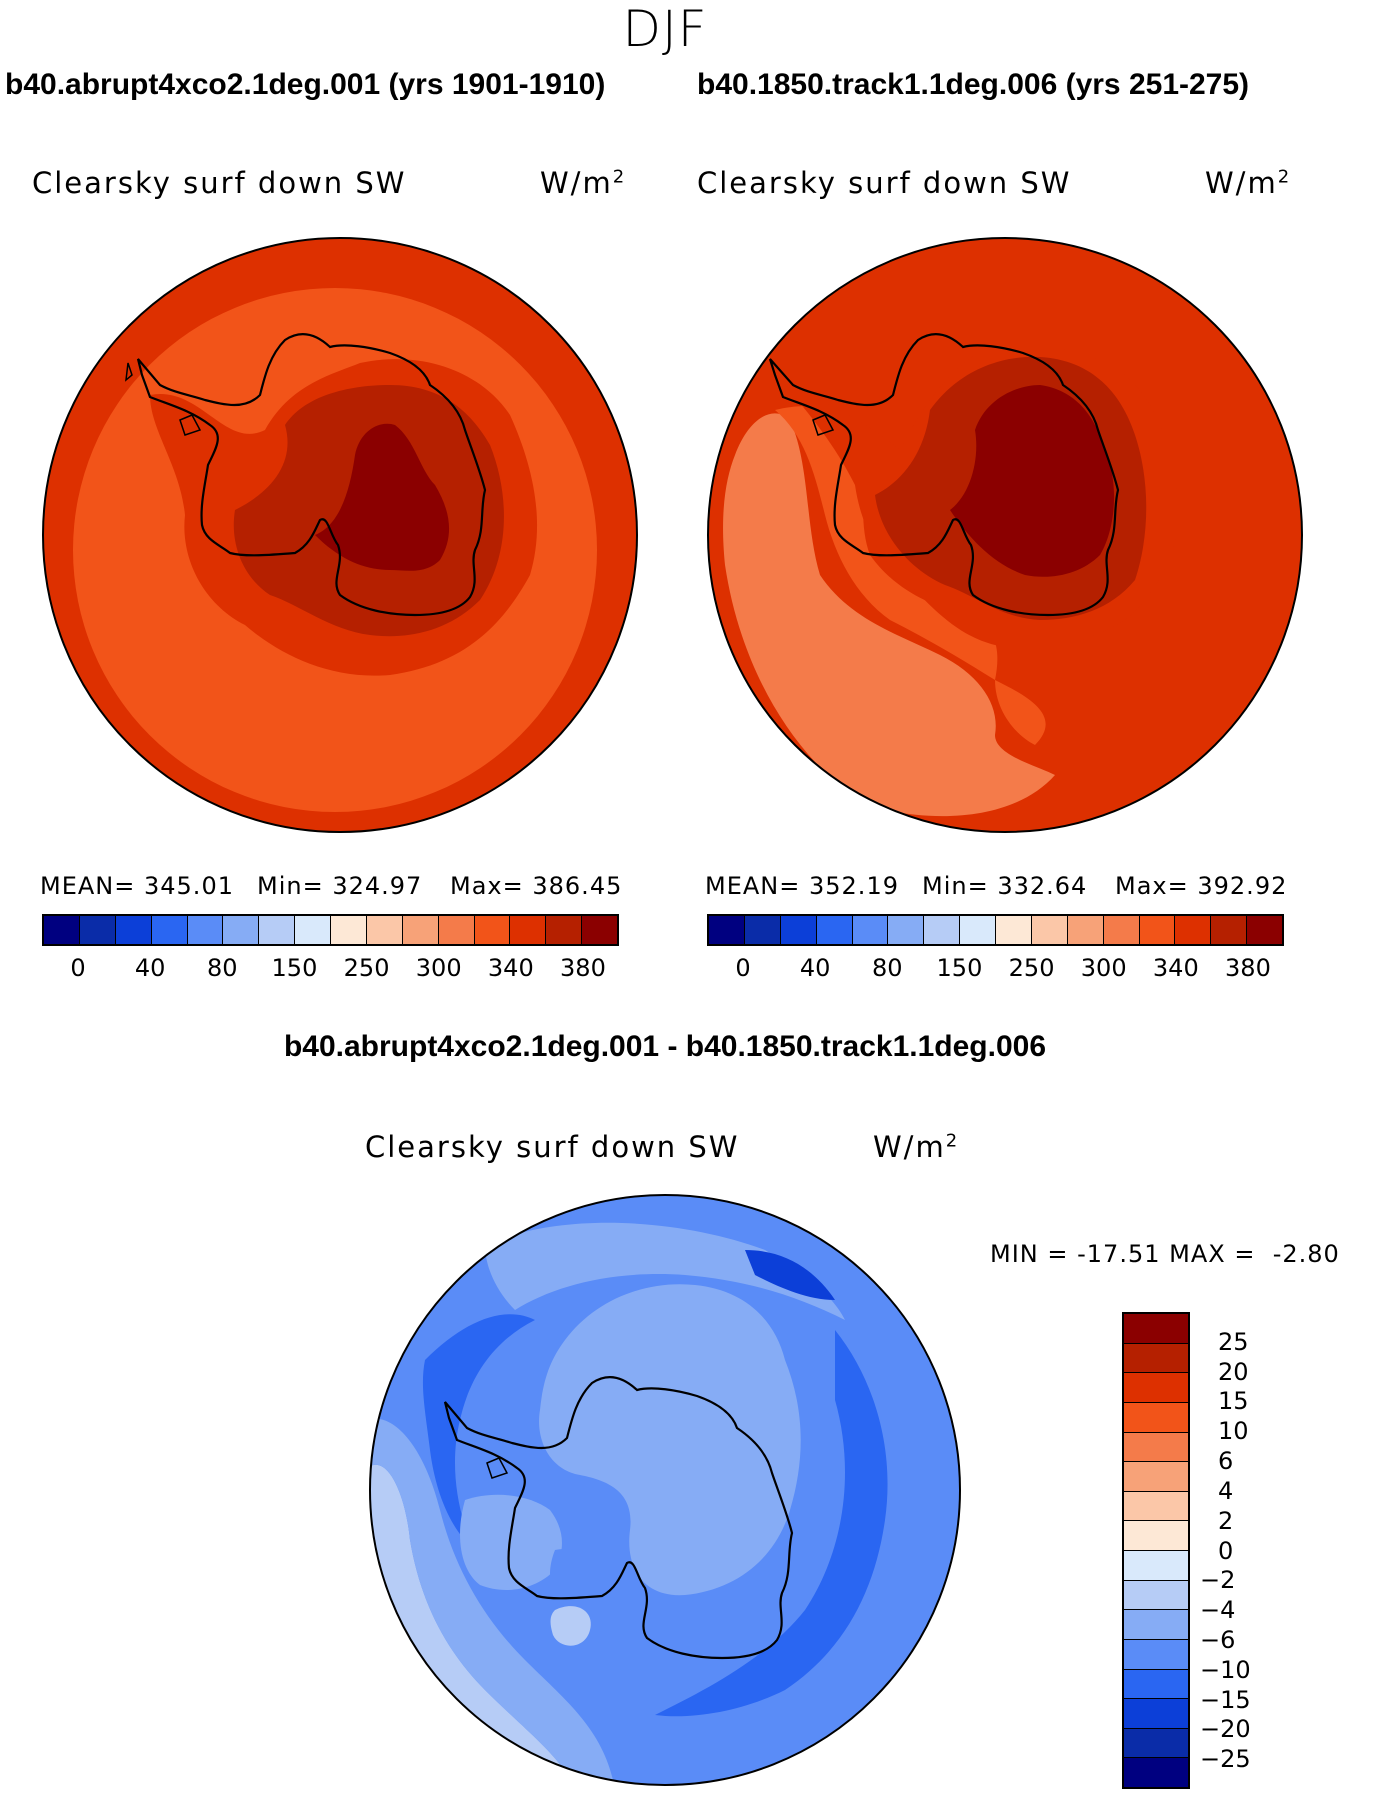 The height and width of the screenshot is (1800, 1385). Describe the element at coordinates (219, 183) in the screenshot. I see `panel-left-variable: Clearsky surf down SW` at that location.